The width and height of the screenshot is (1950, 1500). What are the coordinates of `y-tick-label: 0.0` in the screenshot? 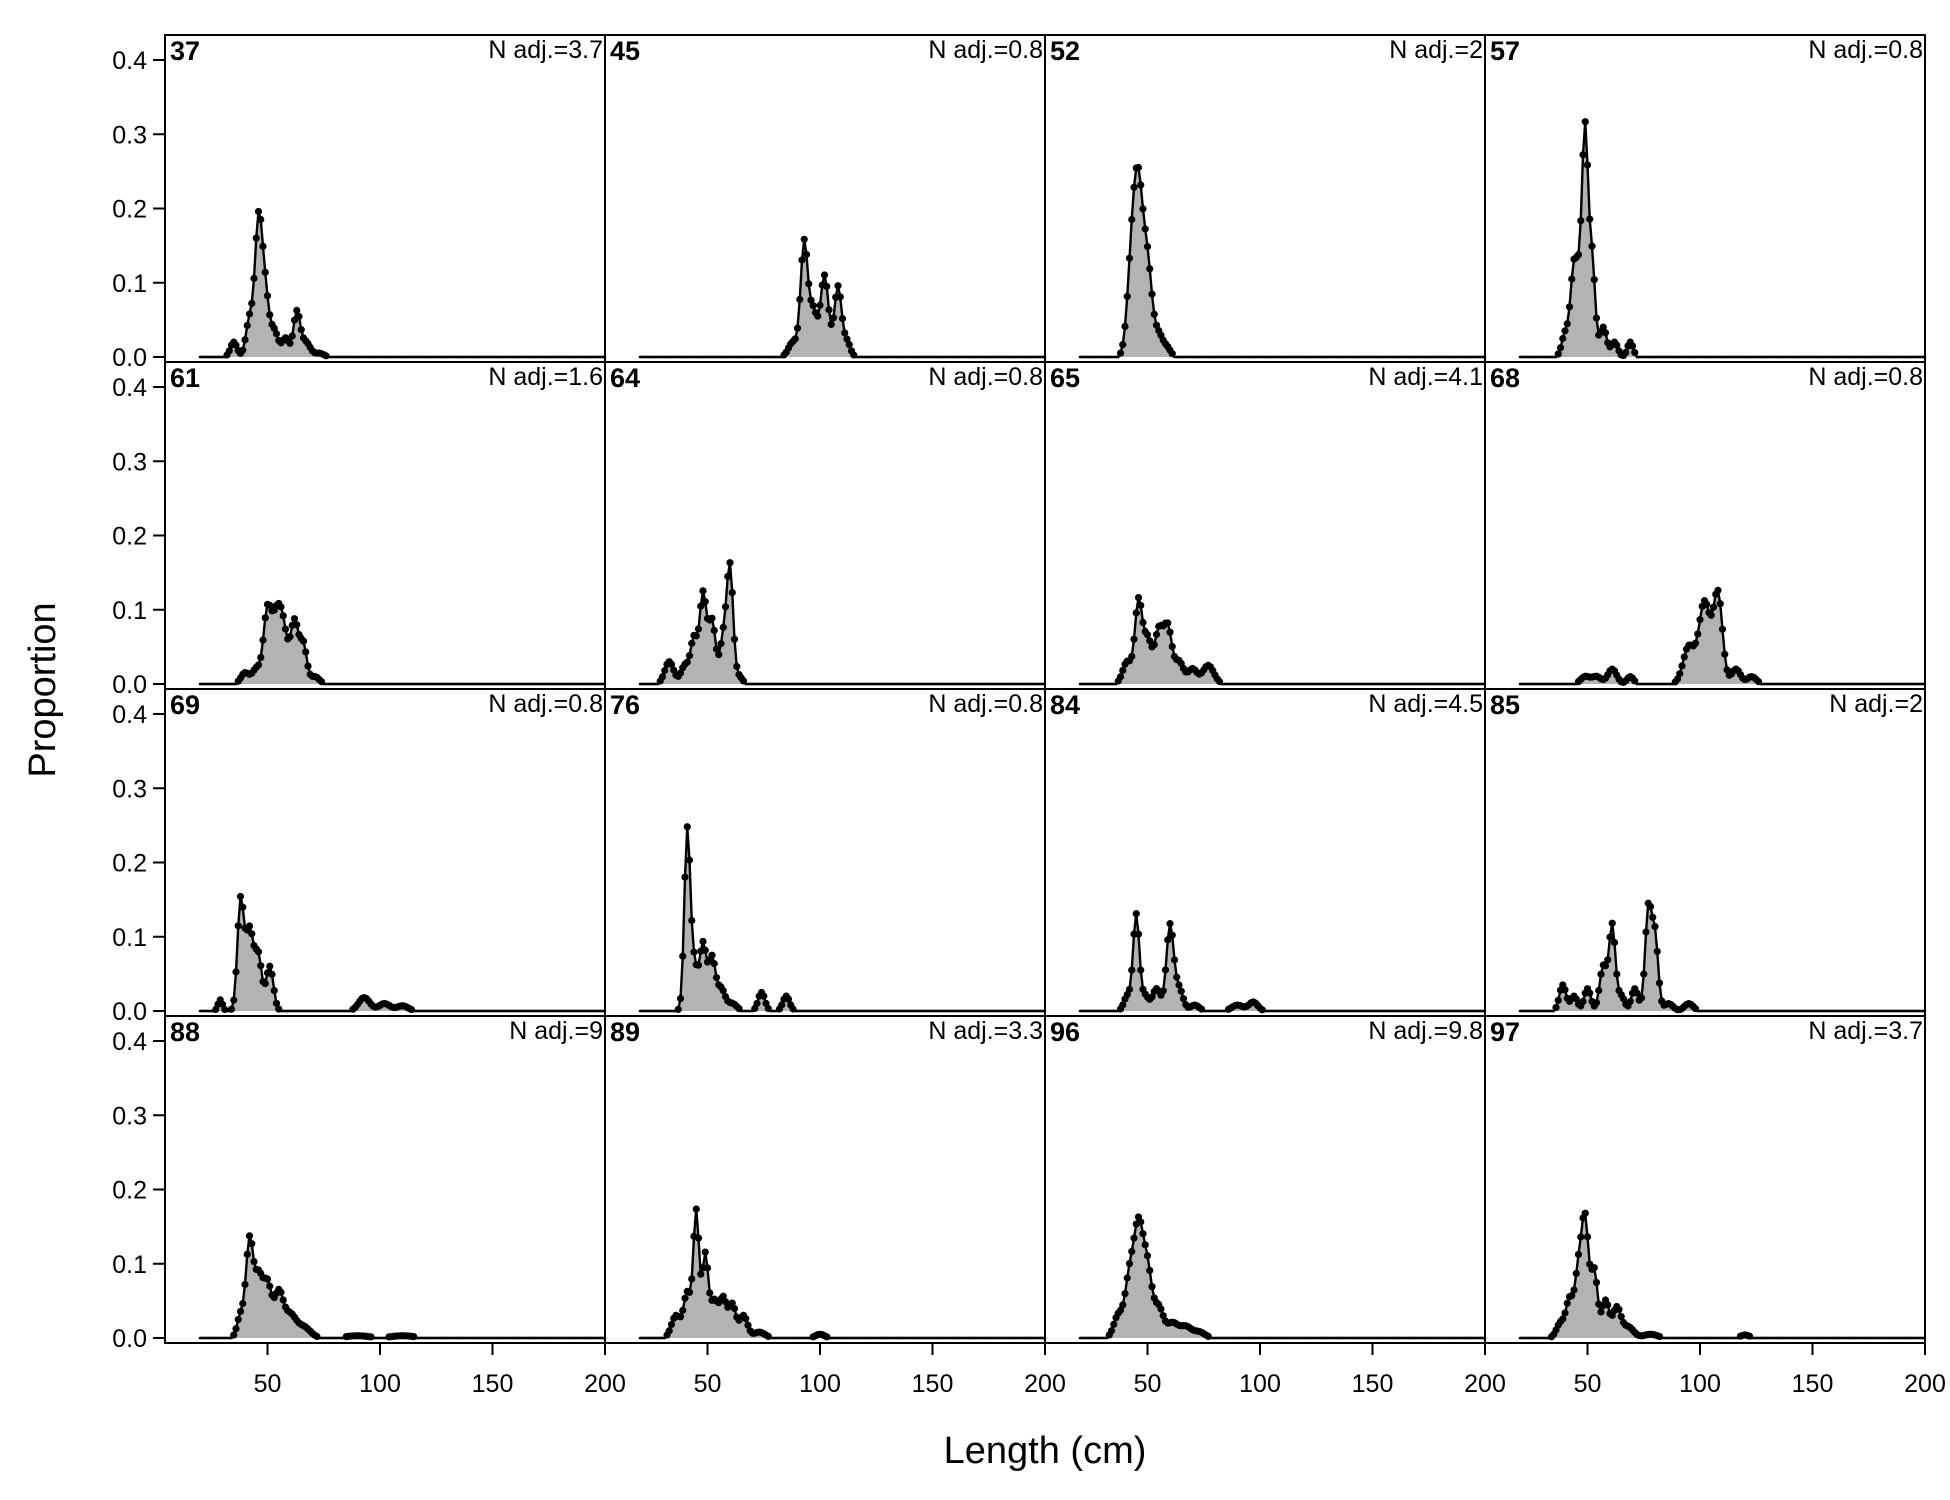 It's located at (129, 685).